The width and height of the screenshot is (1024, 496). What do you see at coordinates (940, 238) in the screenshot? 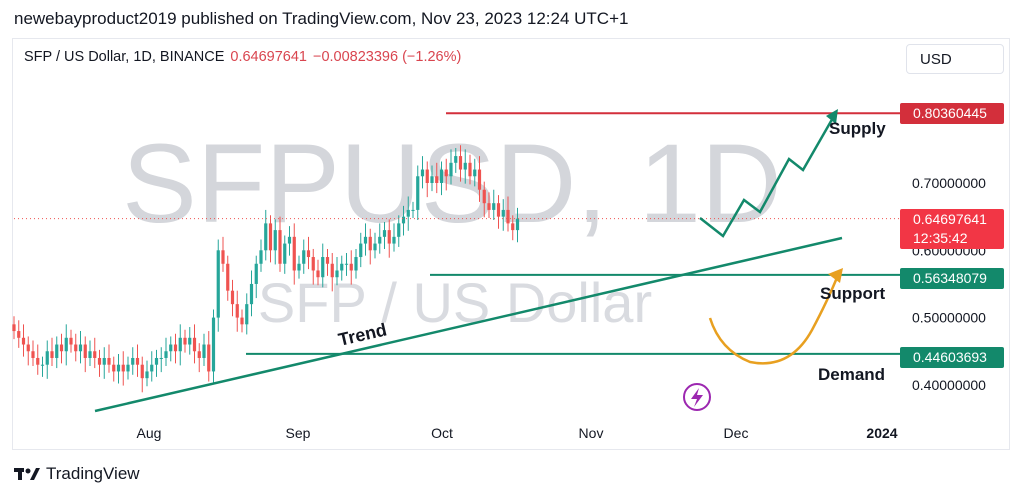
I see `current-price-badge-text: 12:35:42` at bounding box center [940, 238].